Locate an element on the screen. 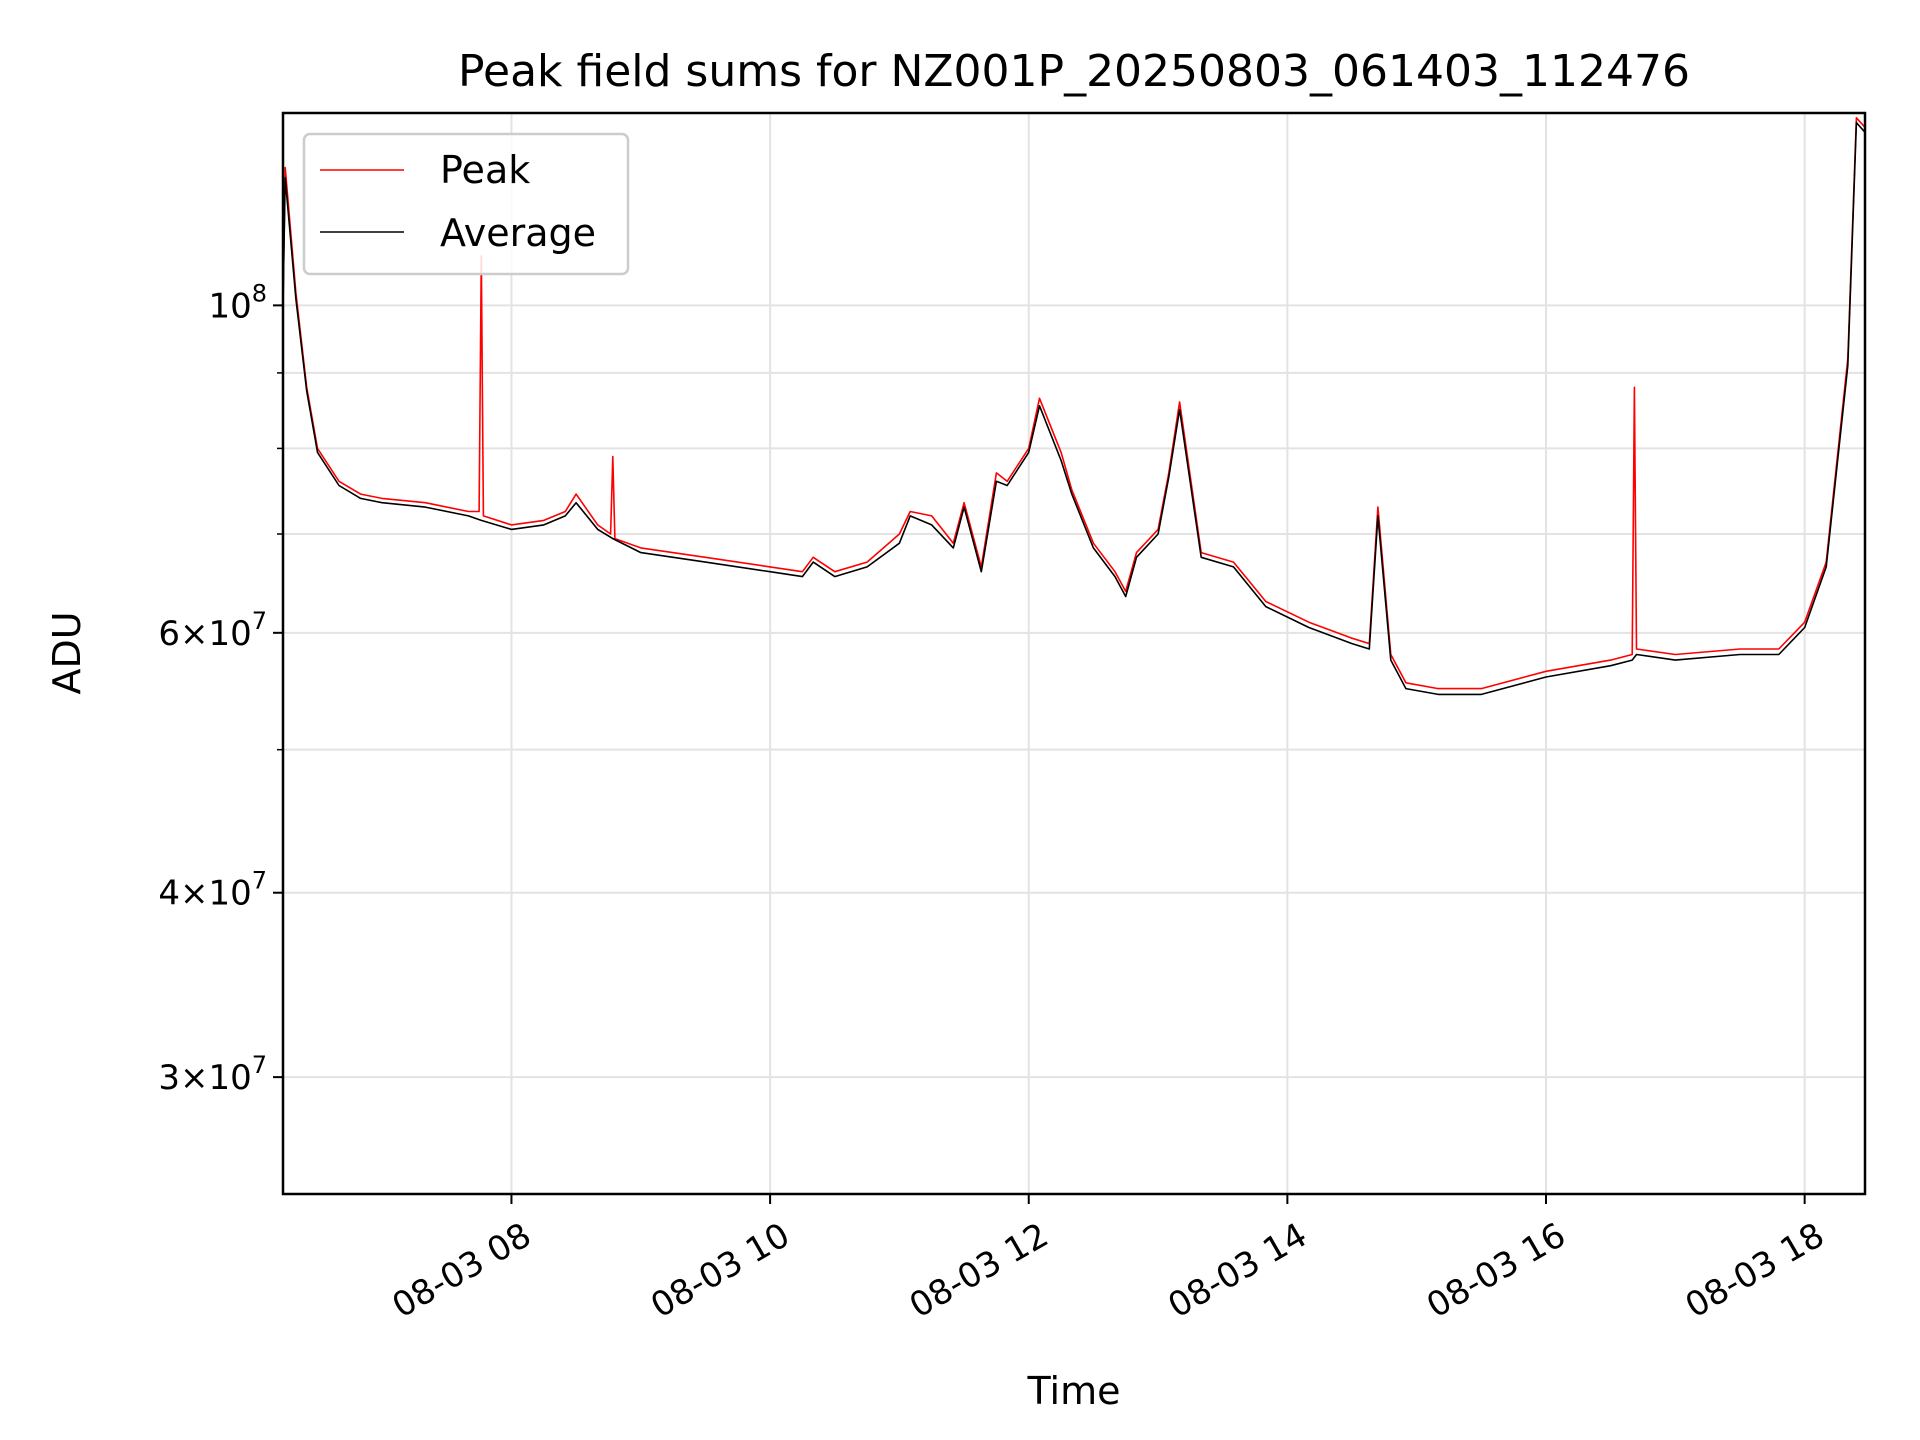 This screenshot has width=1920, height=1440. y-tick-label: 4×107 is located at coordinates (212, 890).